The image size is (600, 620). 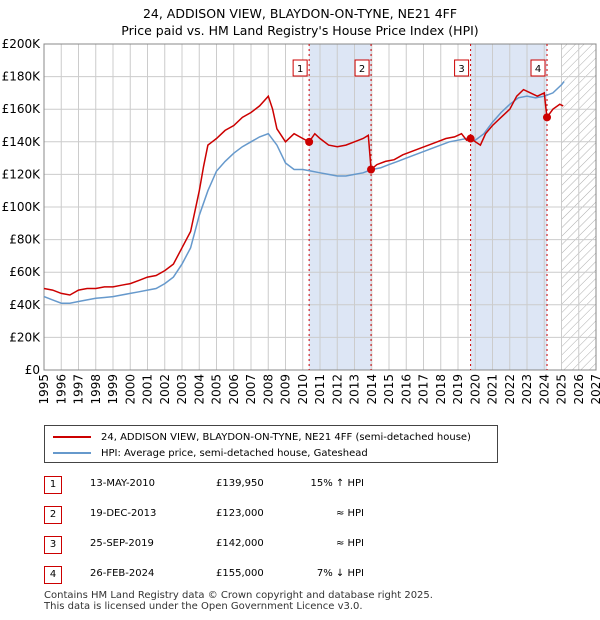 What do you see at coordinates (123, 483) in the screenshot?
I see `sale-date: 13-MAY-2010` at bounding box center [123, 483].